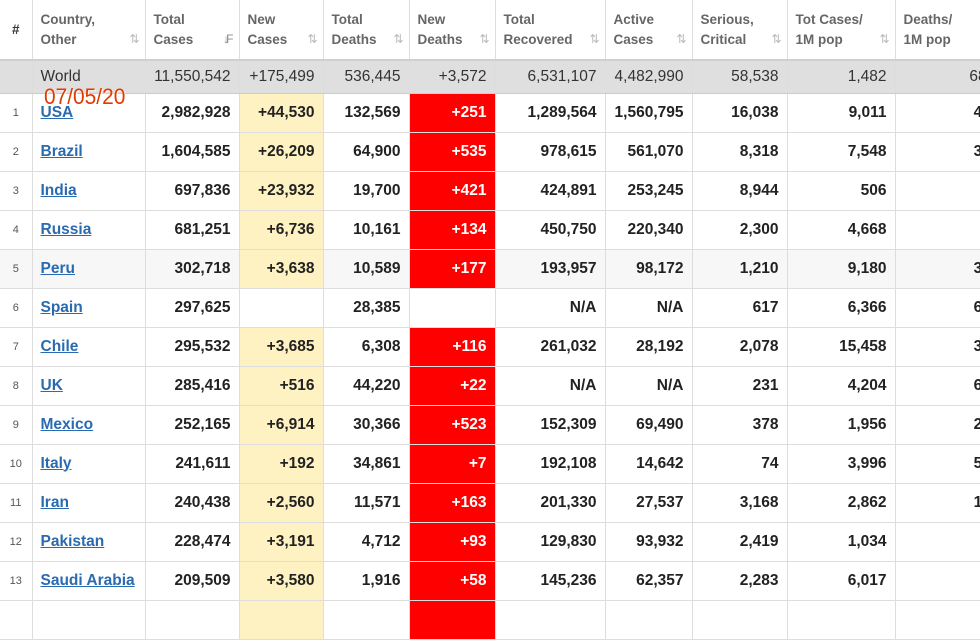 This screenshot has width=980, height=640. What do you see at coordinates (228, 39) in the screenshot?
I see `sort-descending-icon: ↓F` at bounding box center [228, 39].